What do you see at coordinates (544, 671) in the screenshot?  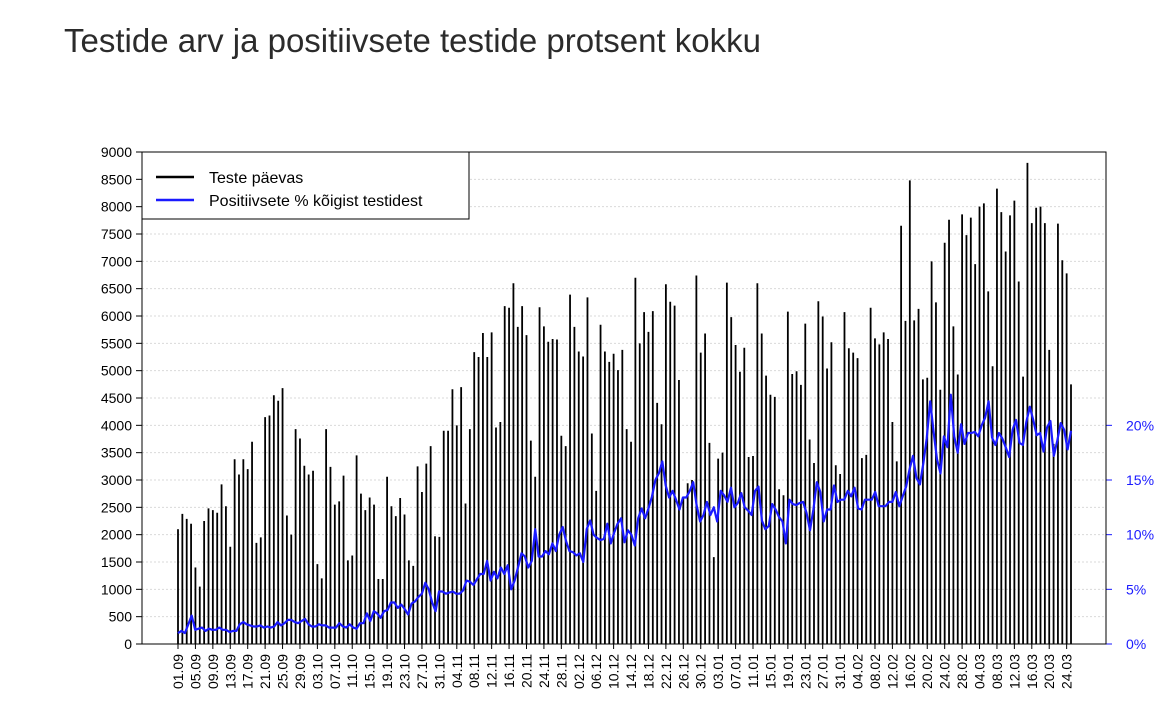 I see `x-tick-label: 24.11` at bounding box center [544, 671].